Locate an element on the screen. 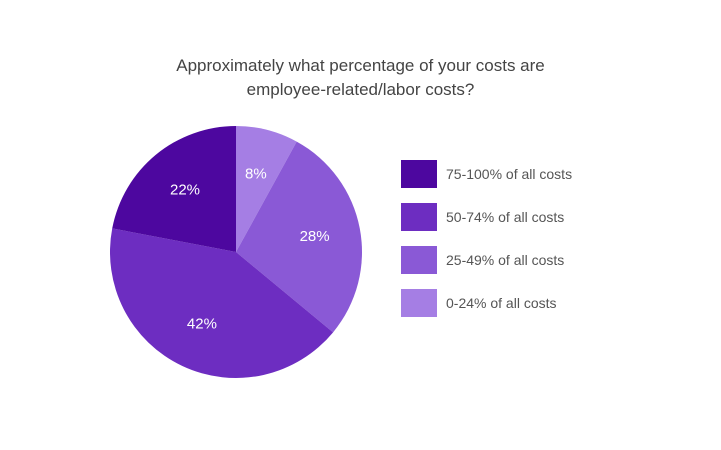 The height and width of the screenshot is (450, 721). pie-slice-label: 28% is located at coordinates (315, 236).